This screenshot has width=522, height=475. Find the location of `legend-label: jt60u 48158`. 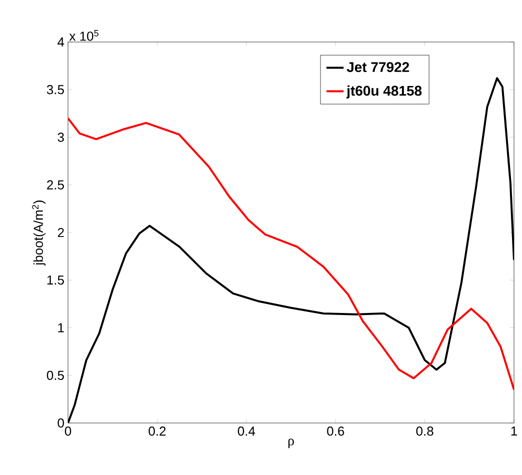

legend-label: jt60u 48158 is located at coordinates (384, 91).